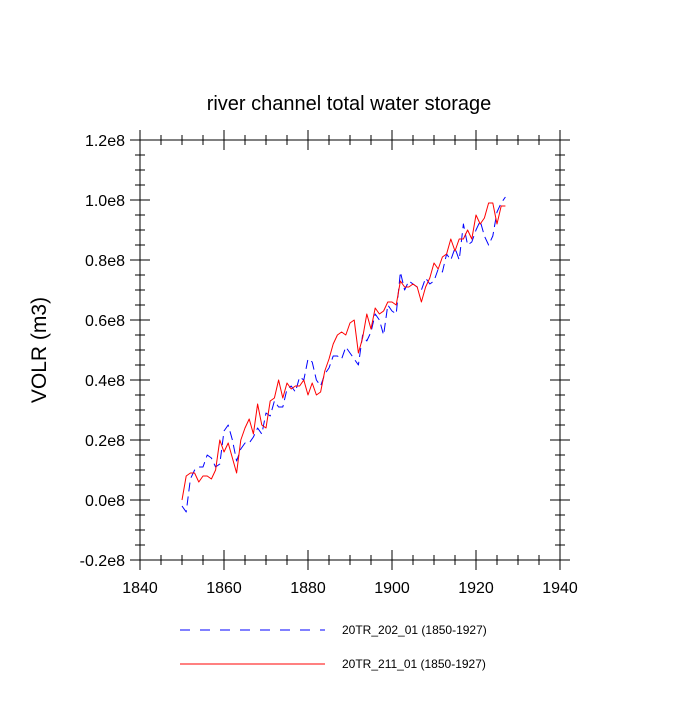  Describe the element at coordinates (105, 501) in the screenshot. I see `y-tick-label: 0.0e8` at that location.